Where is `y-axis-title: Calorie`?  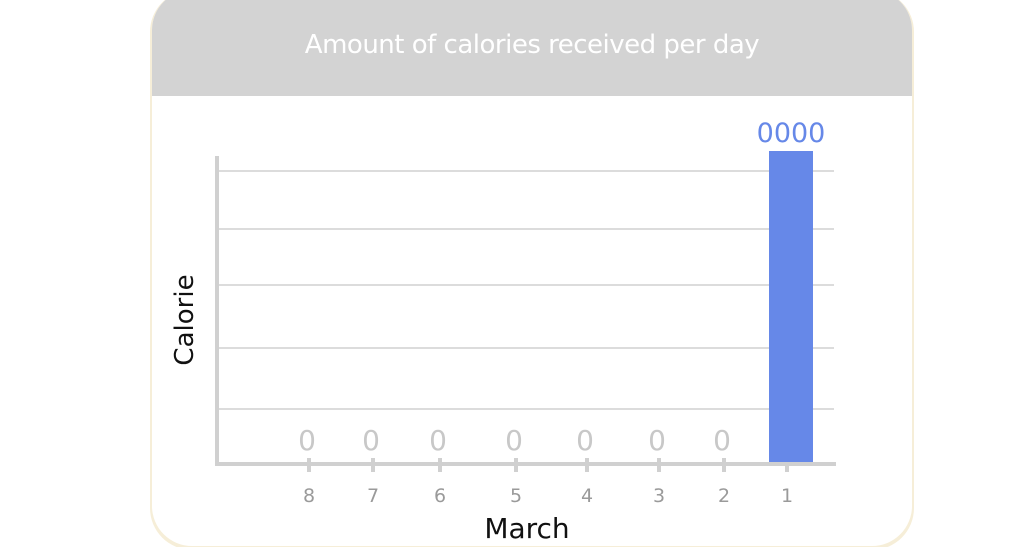
y-axis-title: Calorie is located at coordinates (185, 319).